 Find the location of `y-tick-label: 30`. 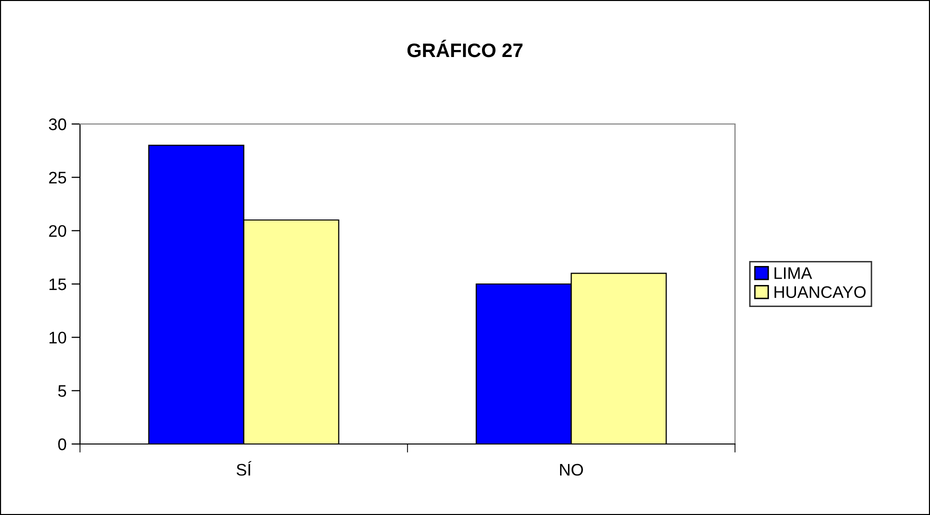

y-tick-label: 30 is located at coordinates (57, 124).